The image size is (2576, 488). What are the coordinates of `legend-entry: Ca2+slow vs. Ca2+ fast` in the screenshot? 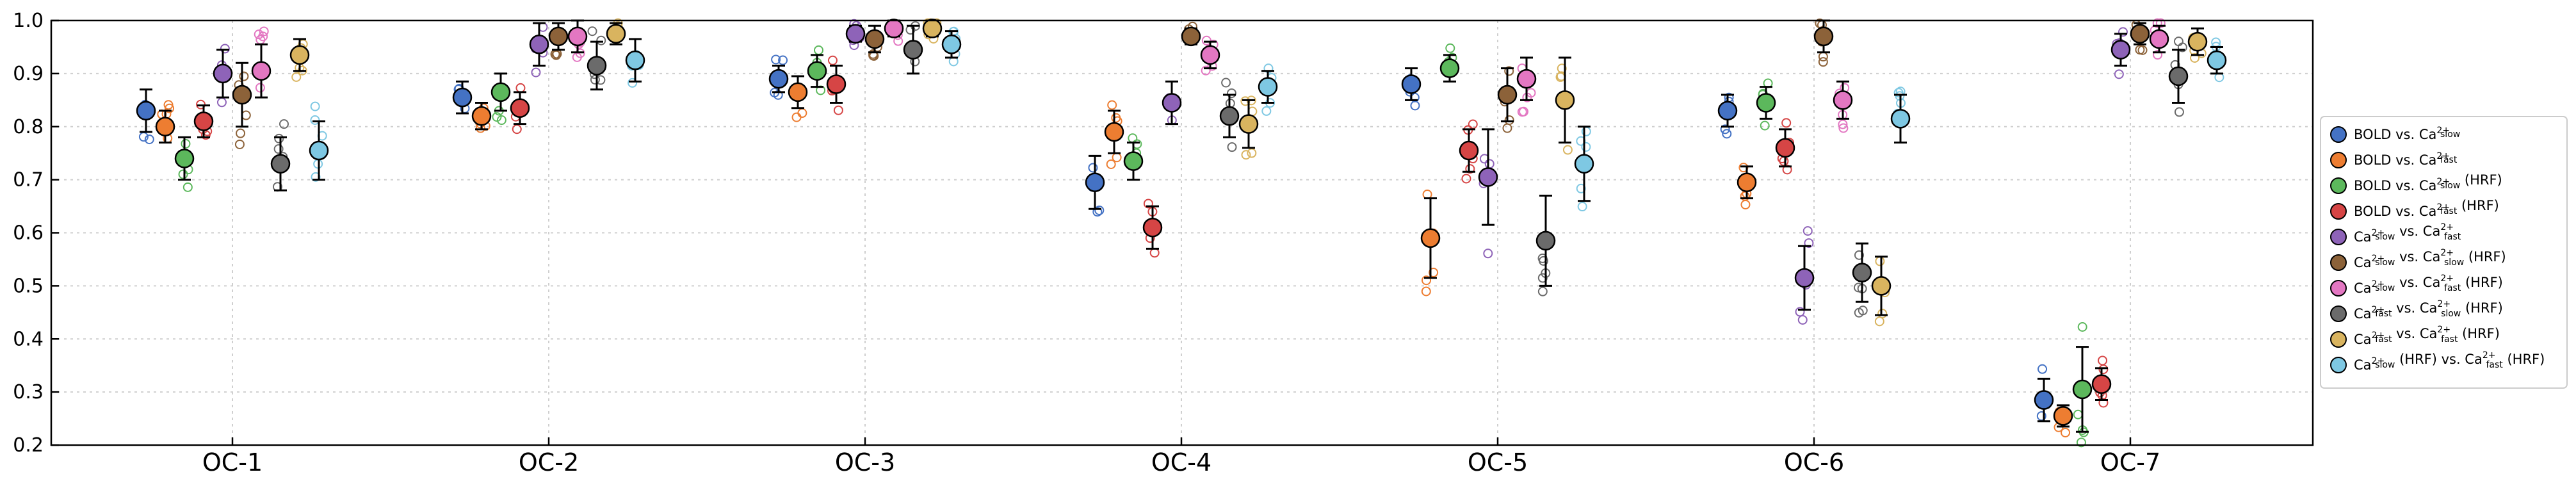 It's located at (2395, 233).